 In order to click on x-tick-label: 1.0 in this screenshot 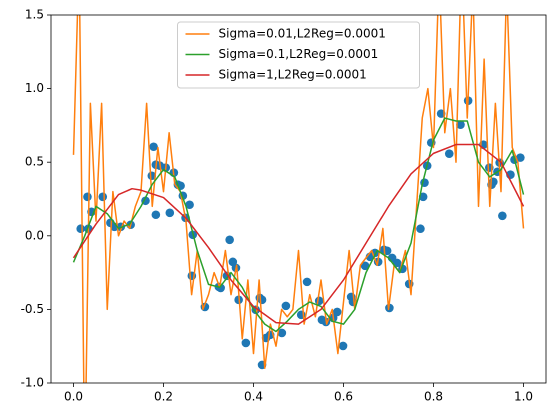, I will do `click(523, 397)`.